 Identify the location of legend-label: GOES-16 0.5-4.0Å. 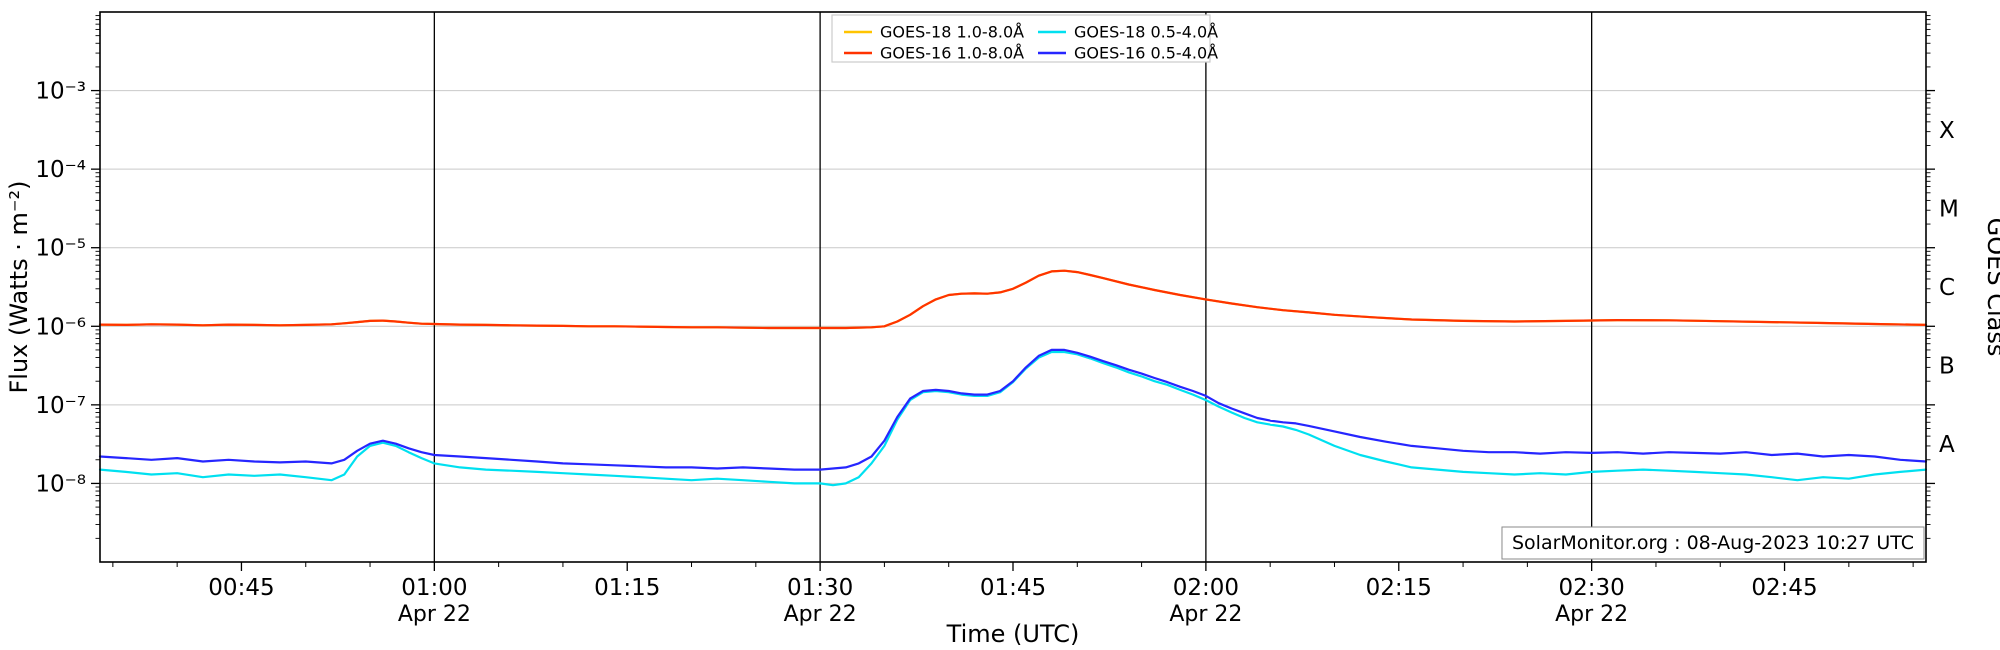
(1146, 53).